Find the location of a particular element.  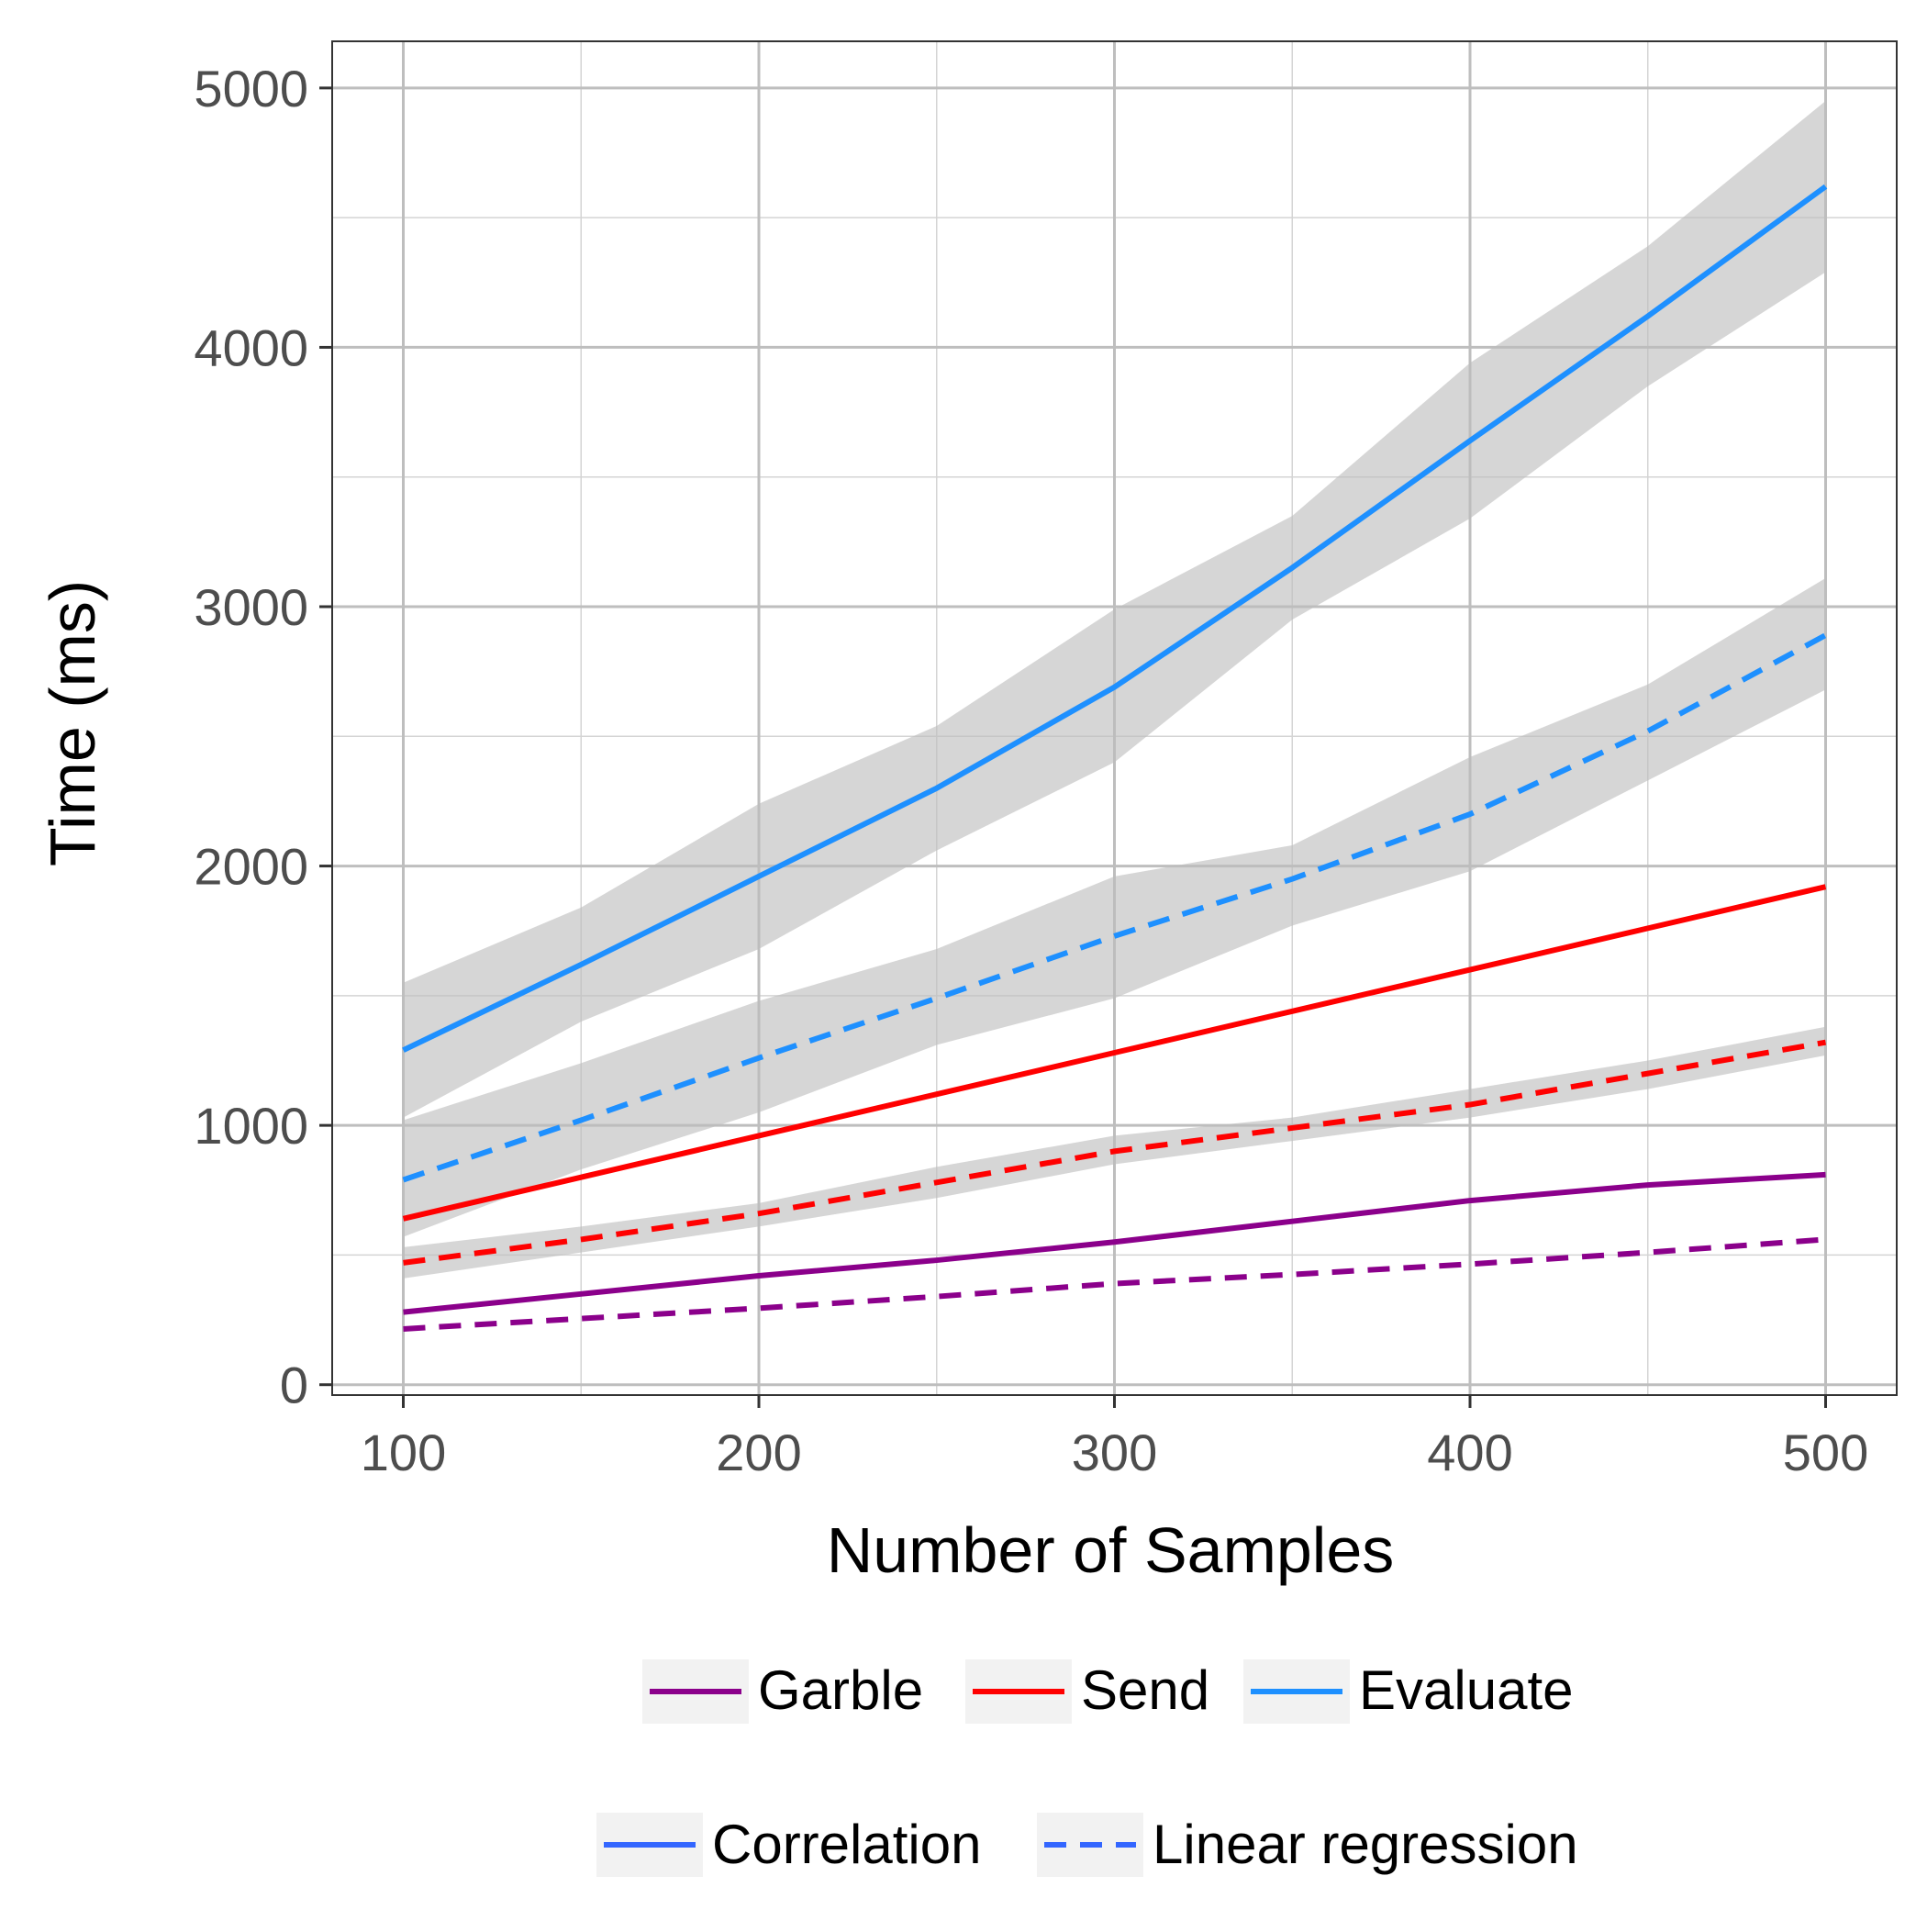

legend-color: Garble Send Evaluate is located at coordinates (1108, 1691).